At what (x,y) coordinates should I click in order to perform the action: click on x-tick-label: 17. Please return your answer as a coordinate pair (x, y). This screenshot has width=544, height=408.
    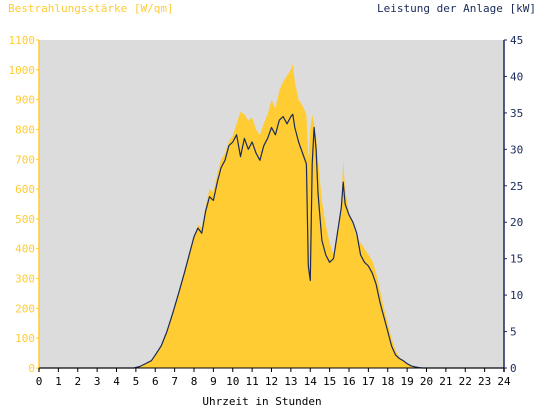
    Looking at the image, I should click on (368, 381).